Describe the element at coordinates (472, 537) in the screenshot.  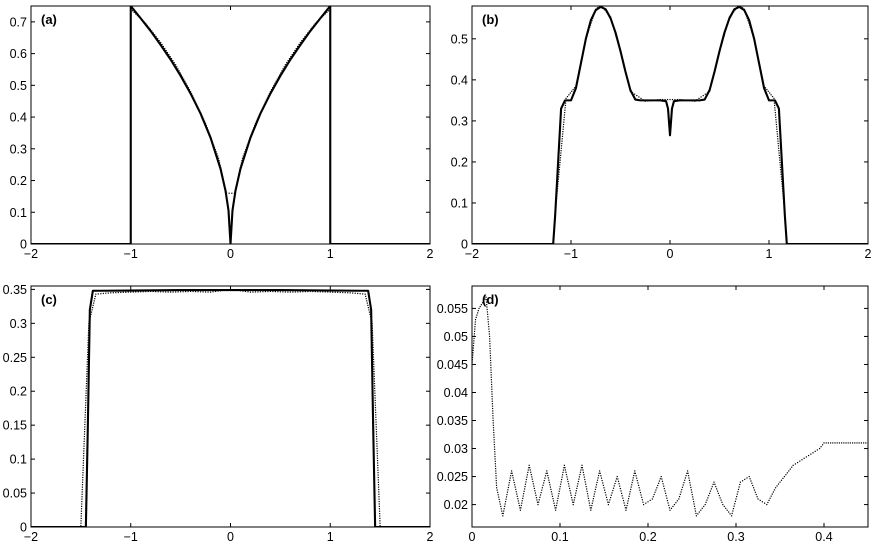
I see `x-tick-label: 0` at that location.